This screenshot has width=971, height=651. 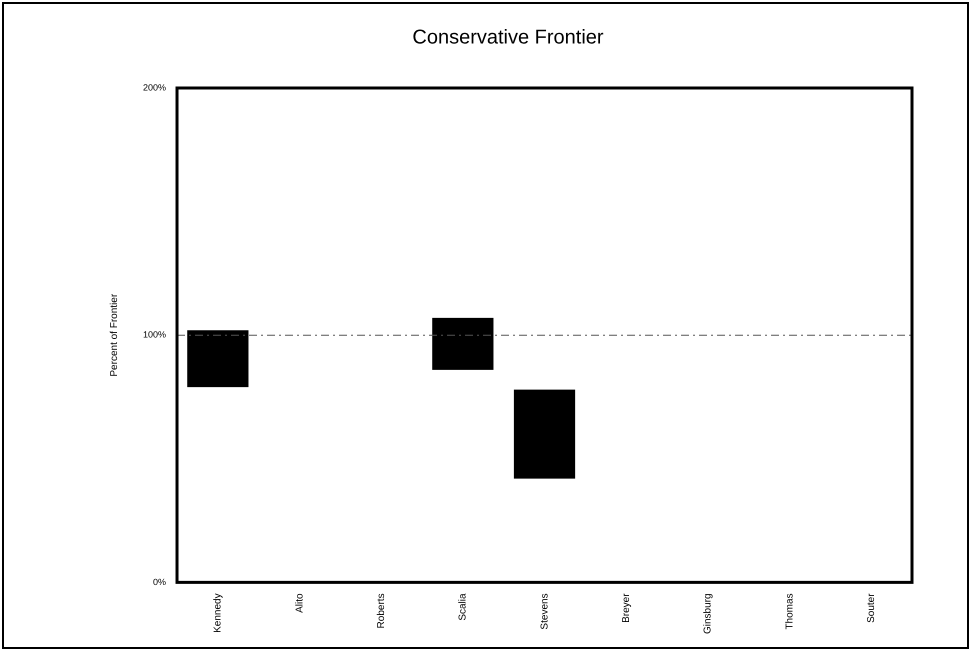 I want to click on x-tick-label: Thomas, so click(x=790, y=611).